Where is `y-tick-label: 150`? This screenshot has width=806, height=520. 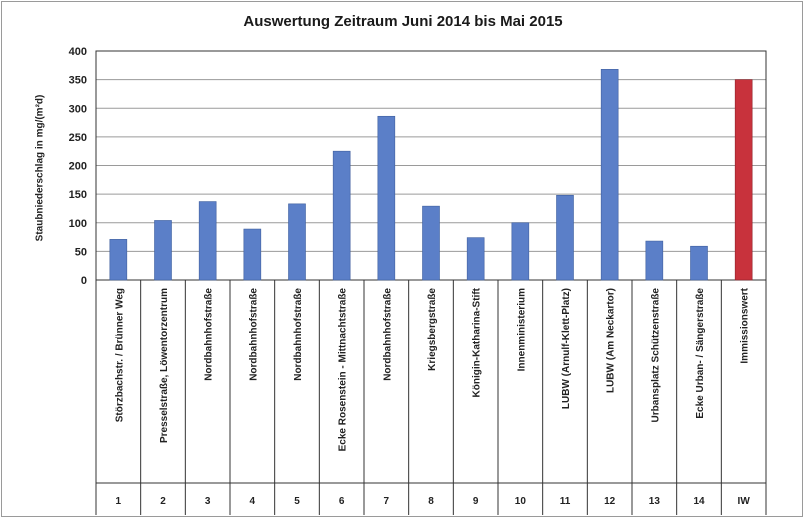
y-tick-label: 150 is located at coordinates (78, 195).